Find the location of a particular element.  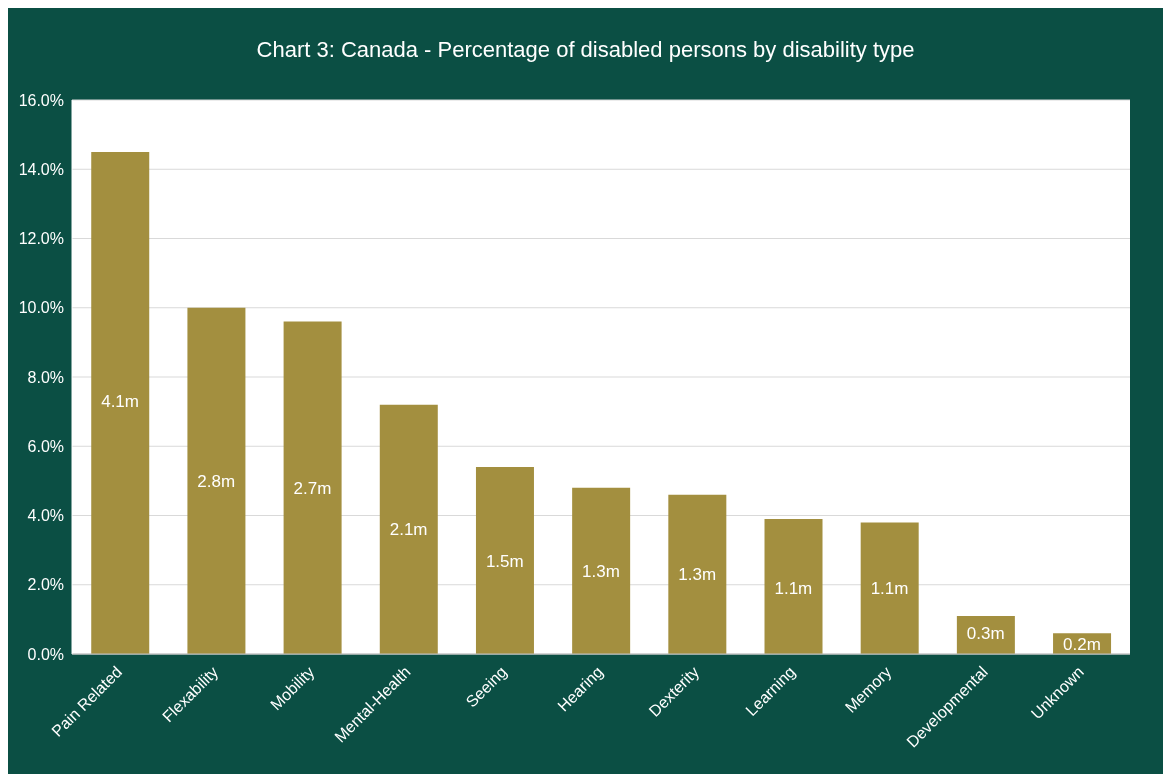

annotation: 1.5m is located at coordinates (504, 561).